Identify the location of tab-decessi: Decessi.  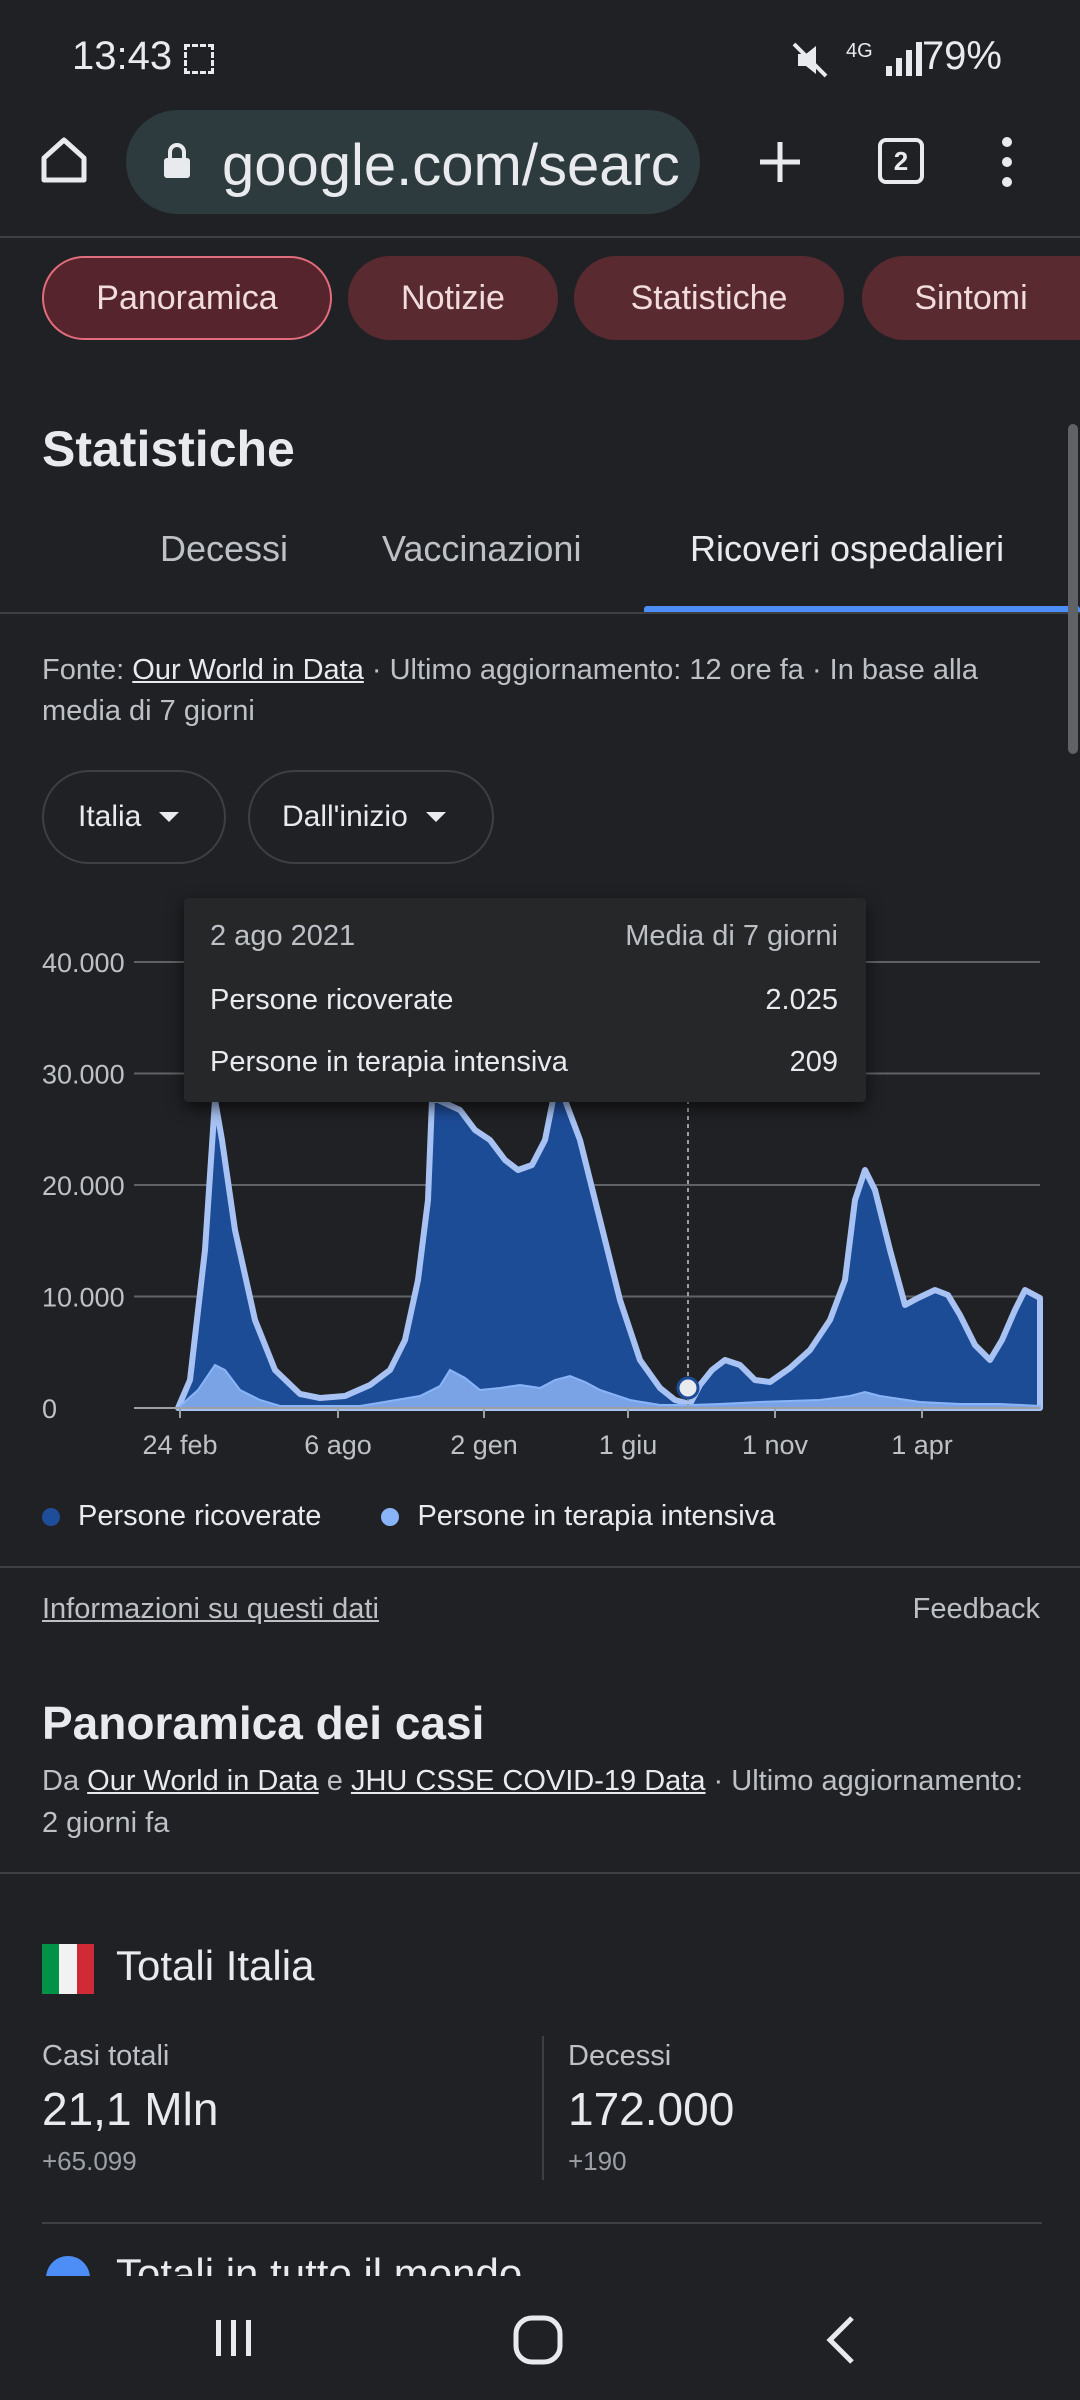
(224, 548).